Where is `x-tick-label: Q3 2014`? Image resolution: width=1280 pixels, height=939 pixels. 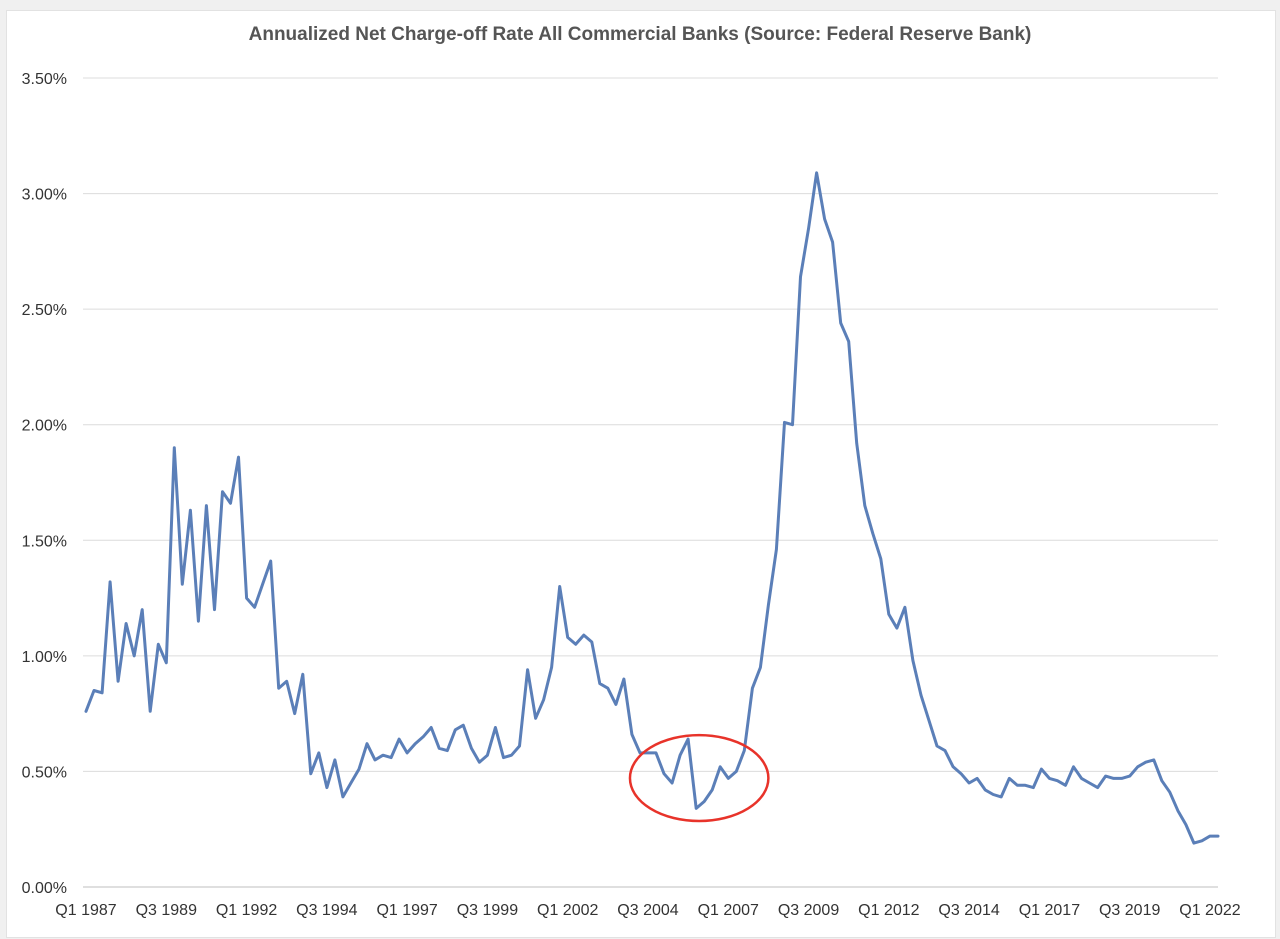
x-tick-label: Q3 2014 is located at coordinates (968, 910).